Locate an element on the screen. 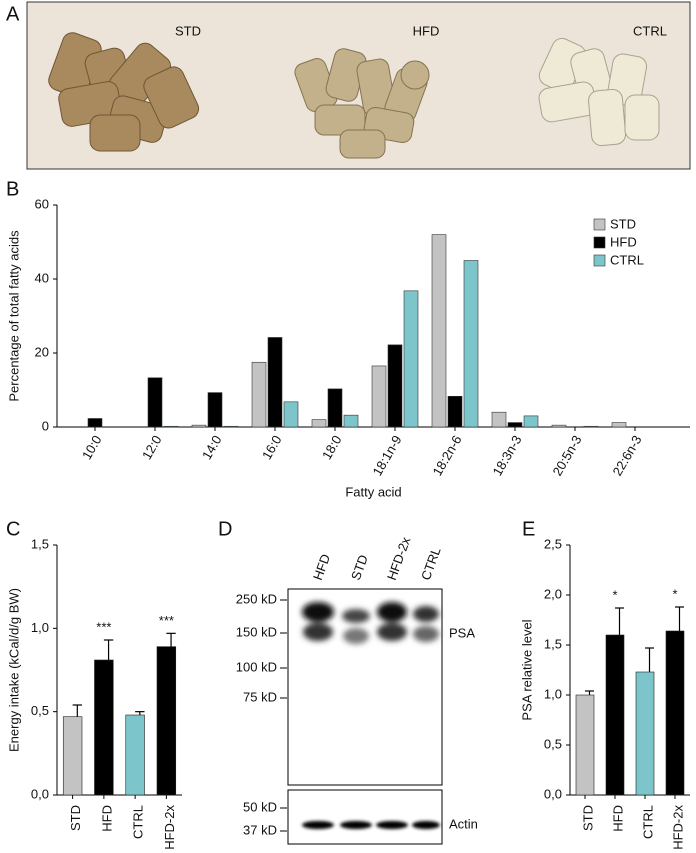 Image resolution: width=696 pixels, height=853 pixels. y-axis-label: Energy intake (kCal/d/g BW) is located at coordinates (13, 670).